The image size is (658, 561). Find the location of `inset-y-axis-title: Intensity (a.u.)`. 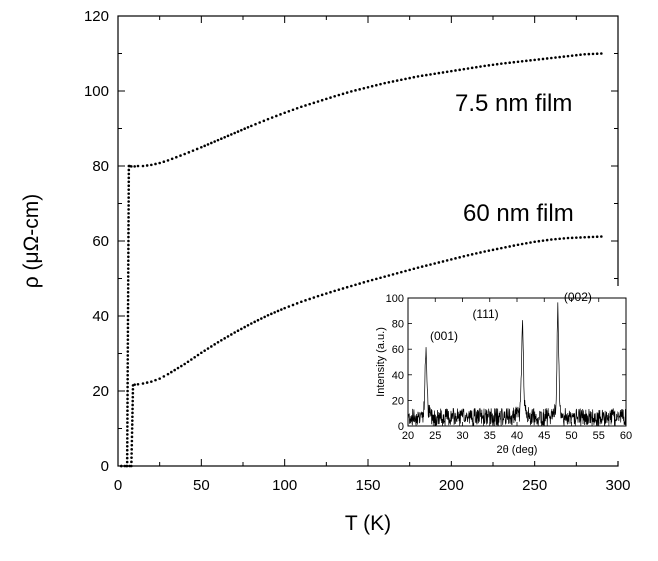

inset-y-axis-title: Intensity (a.u.) is located at coordinates (381, 362).